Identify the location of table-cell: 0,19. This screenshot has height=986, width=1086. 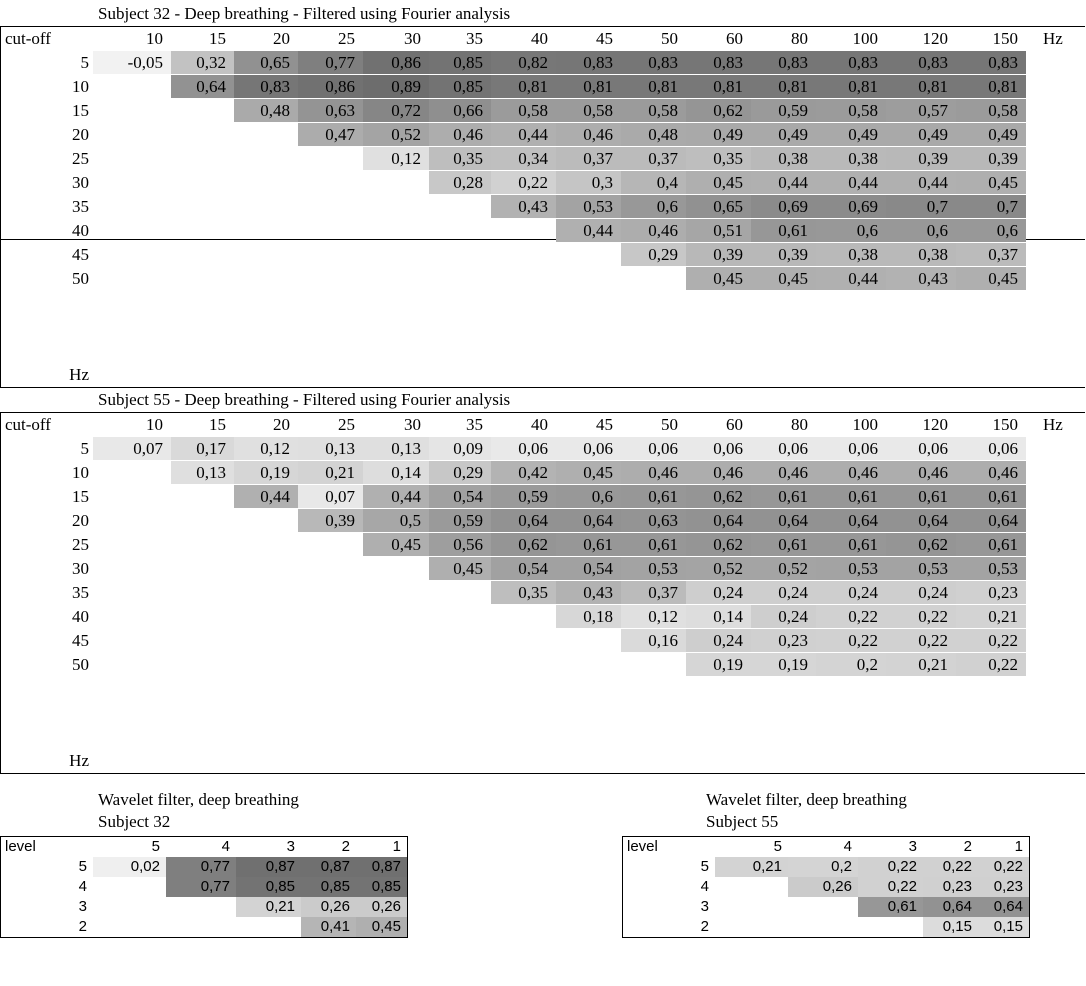
(266, 472).